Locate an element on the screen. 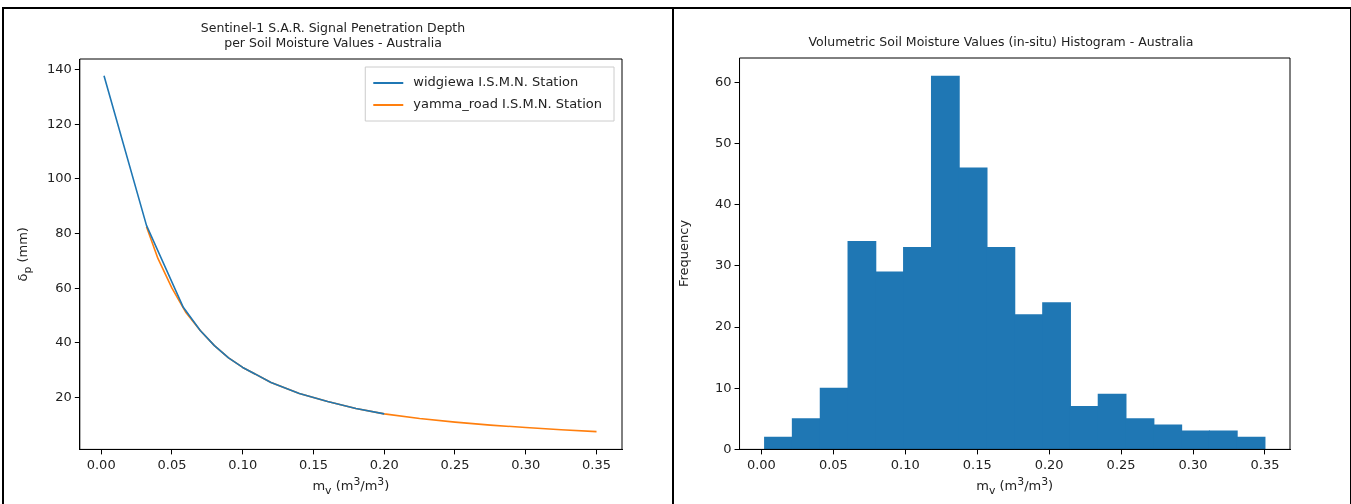 The image size is (1351, 504). y-tick-label: 100 is located at coordinates (59, 178).